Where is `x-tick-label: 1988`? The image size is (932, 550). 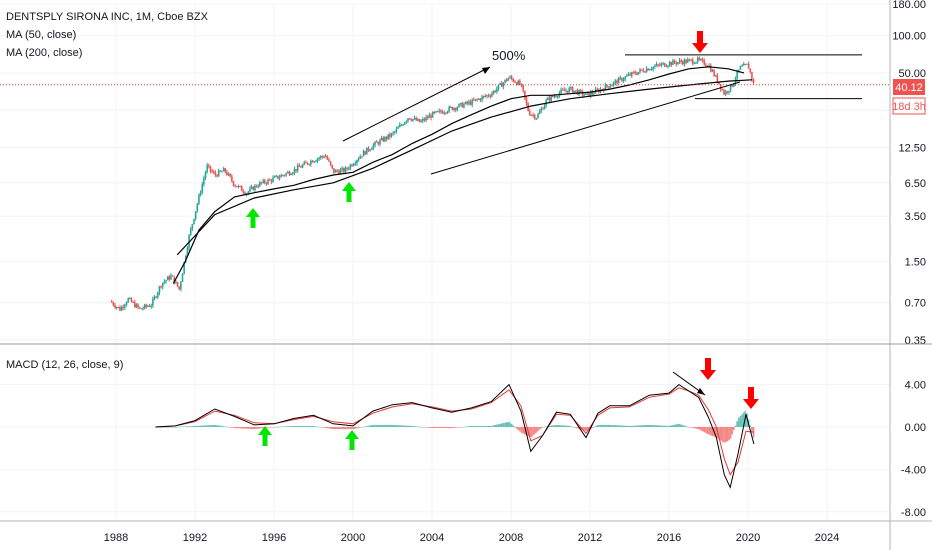 x-tick-label: 1988 is located at coordinates (116, 538).